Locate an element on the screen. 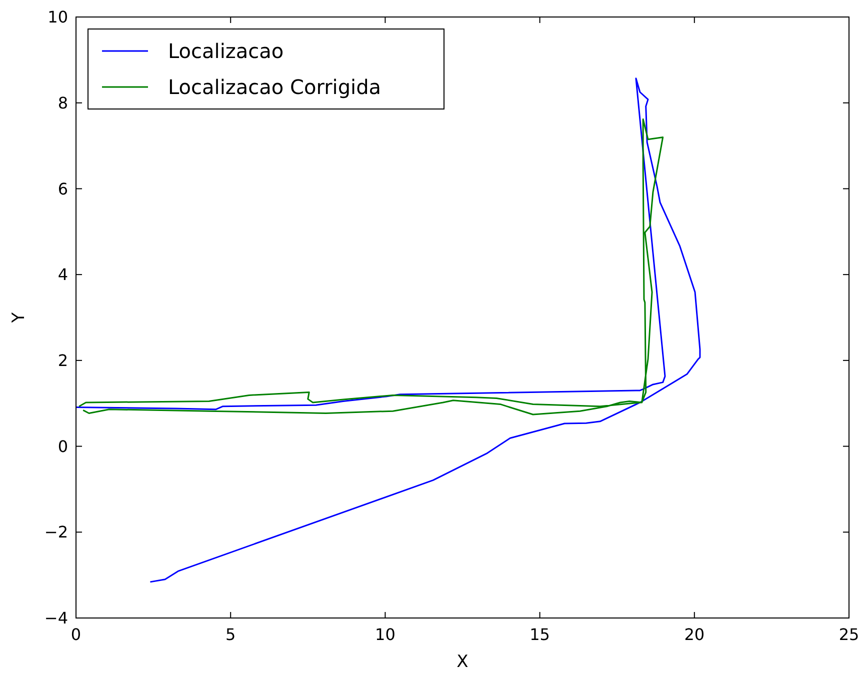  x-tick-label: 25 is located at coordinates (849, 634).